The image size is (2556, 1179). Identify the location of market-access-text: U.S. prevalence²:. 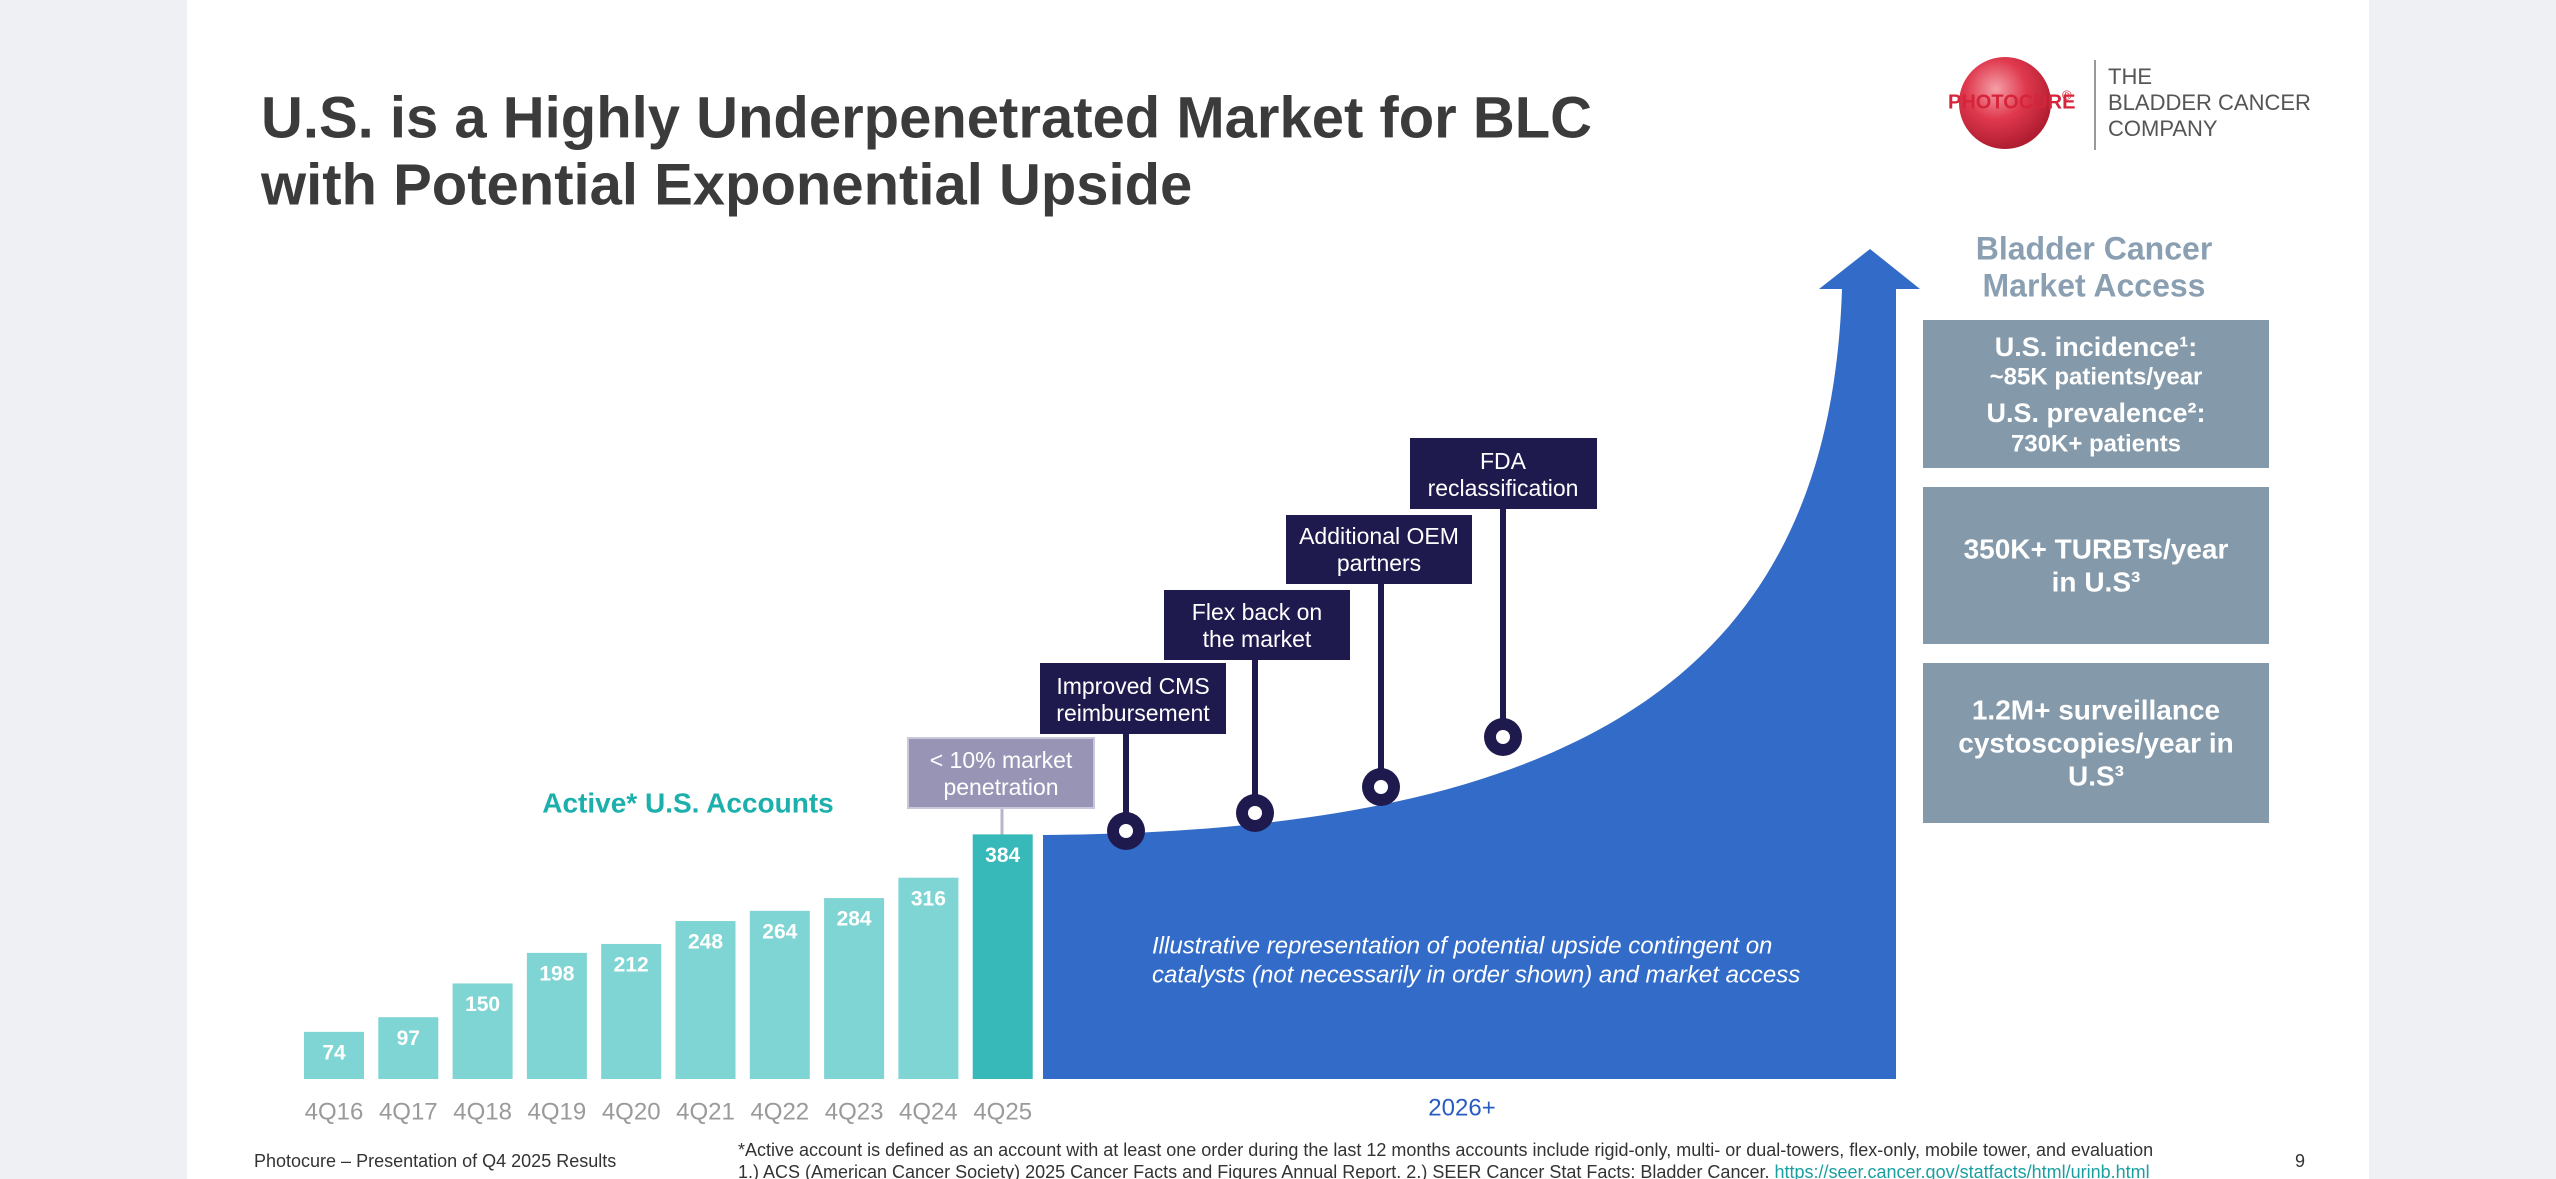
(2095, 413).